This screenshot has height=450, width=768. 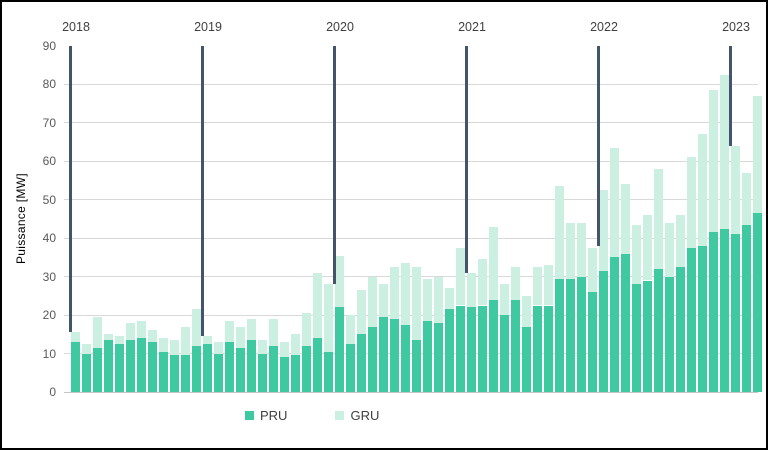 I want to click on bar-2019-05-GRU, so click(x=251, y=329).